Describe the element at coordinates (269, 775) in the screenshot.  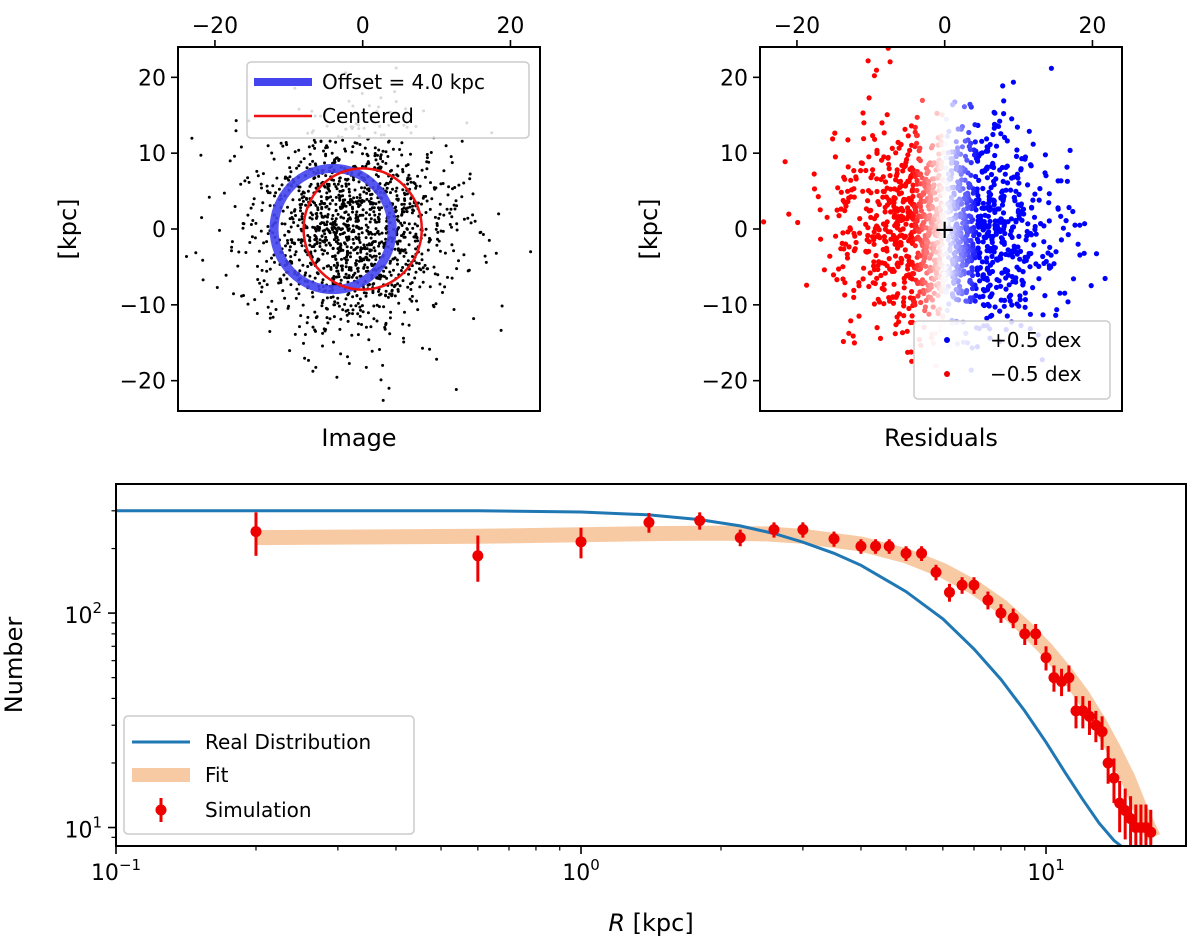
I see `radial-legend: Real Distribution Fit Simulation` at that location.